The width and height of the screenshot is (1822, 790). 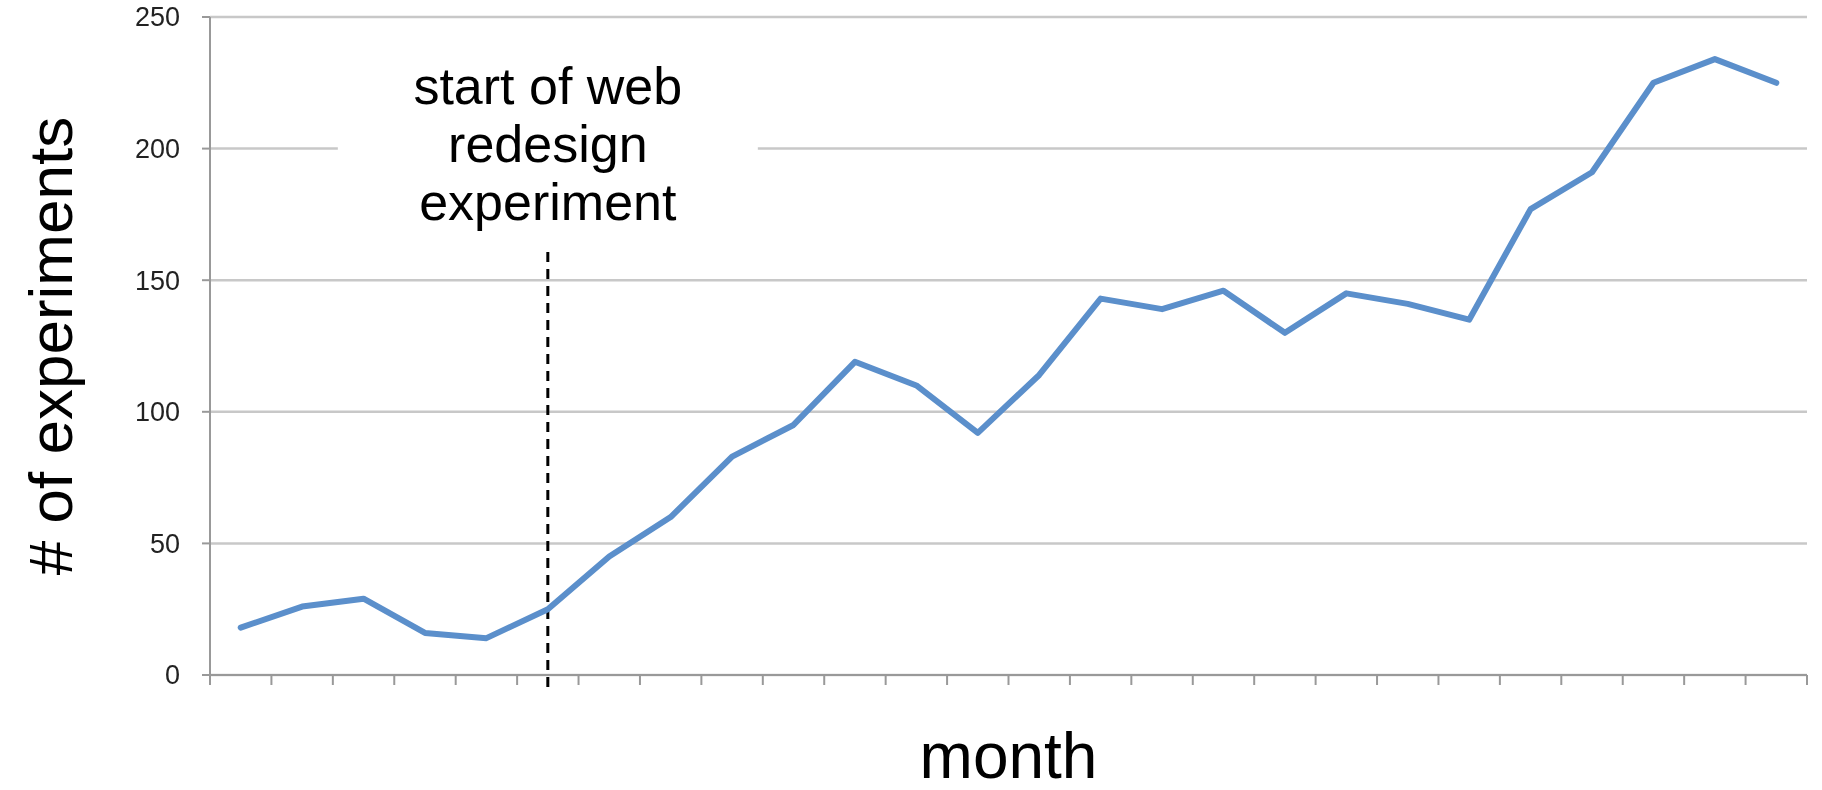 What do you see at coordinates (50, 346) in the screenshot?
I see `y-axis-title: # of experiments` at bounding box center [50, 346].